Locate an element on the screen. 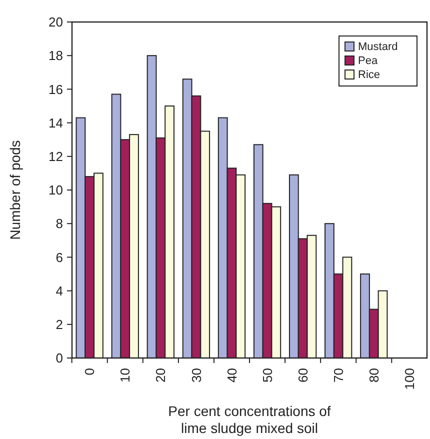  x-tick-label: 10 is located at coordinates (125, 375).